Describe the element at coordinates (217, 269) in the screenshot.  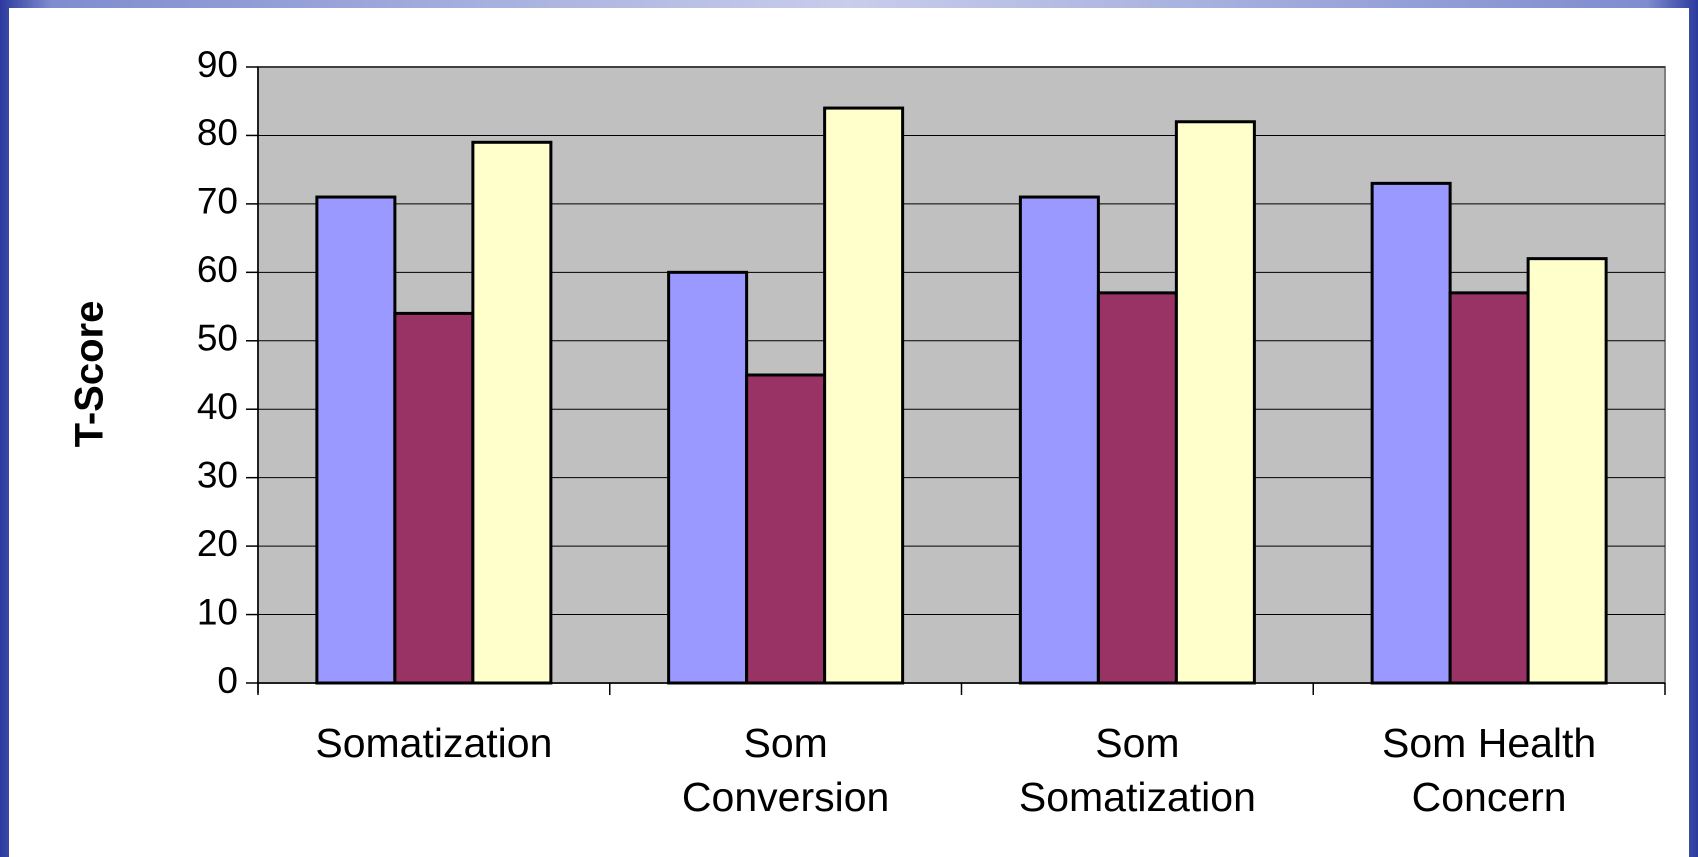
I see `y-tick-label: 60` at that location.